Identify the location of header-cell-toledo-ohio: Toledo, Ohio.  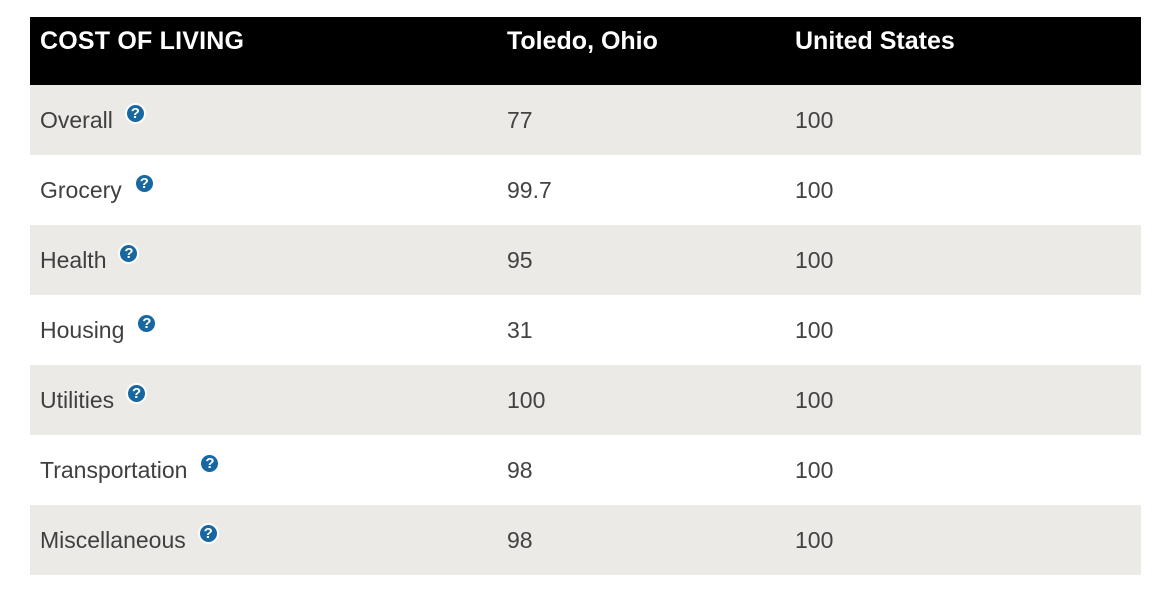
(582, 41).